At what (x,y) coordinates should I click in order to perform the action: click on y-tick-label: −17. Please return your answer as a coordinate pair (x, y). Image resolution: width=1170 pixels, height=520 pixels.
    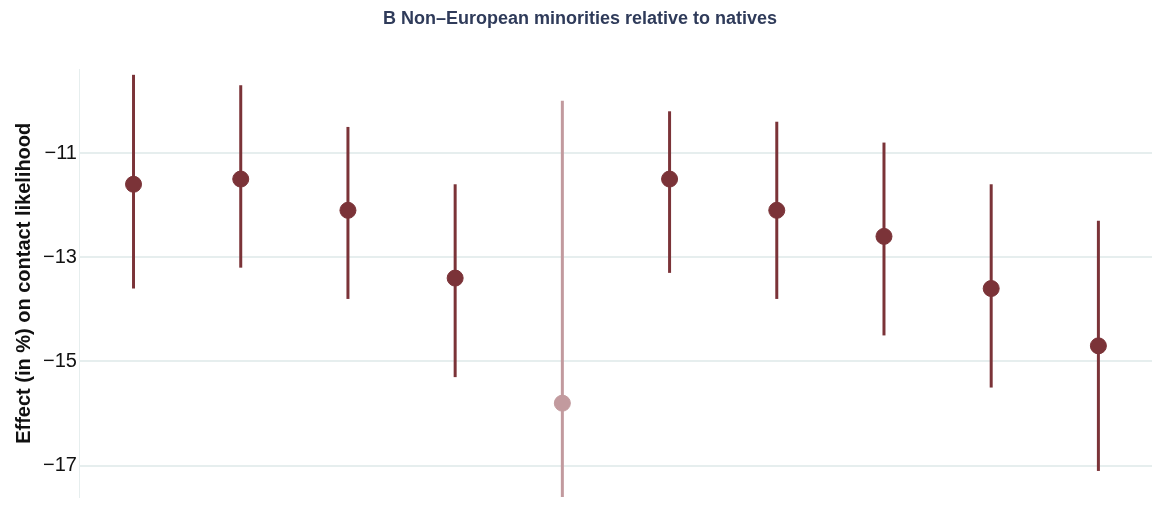
    Looking at the image, I should click on (59, 464).